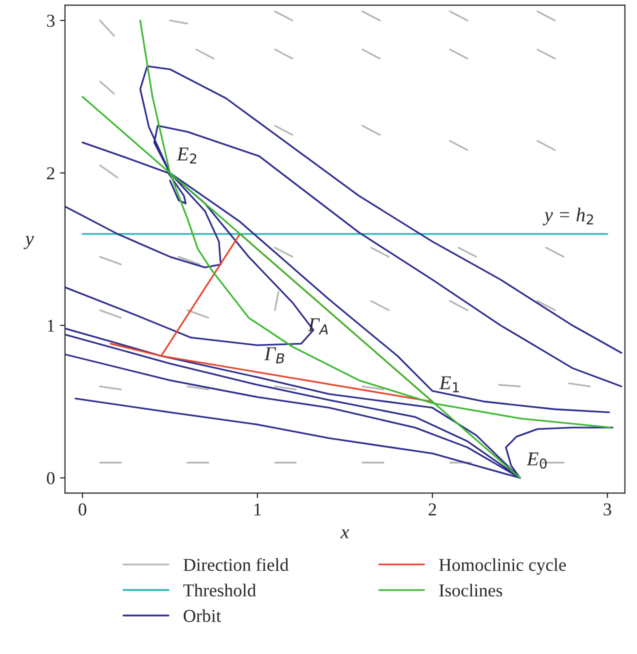 The height and width of the screenshot is (654, 637). What do you see at coordinates (568, 217) in the screenshot?
I see `annotation: y = h$_{2}$` at bounding box center [568, 217].